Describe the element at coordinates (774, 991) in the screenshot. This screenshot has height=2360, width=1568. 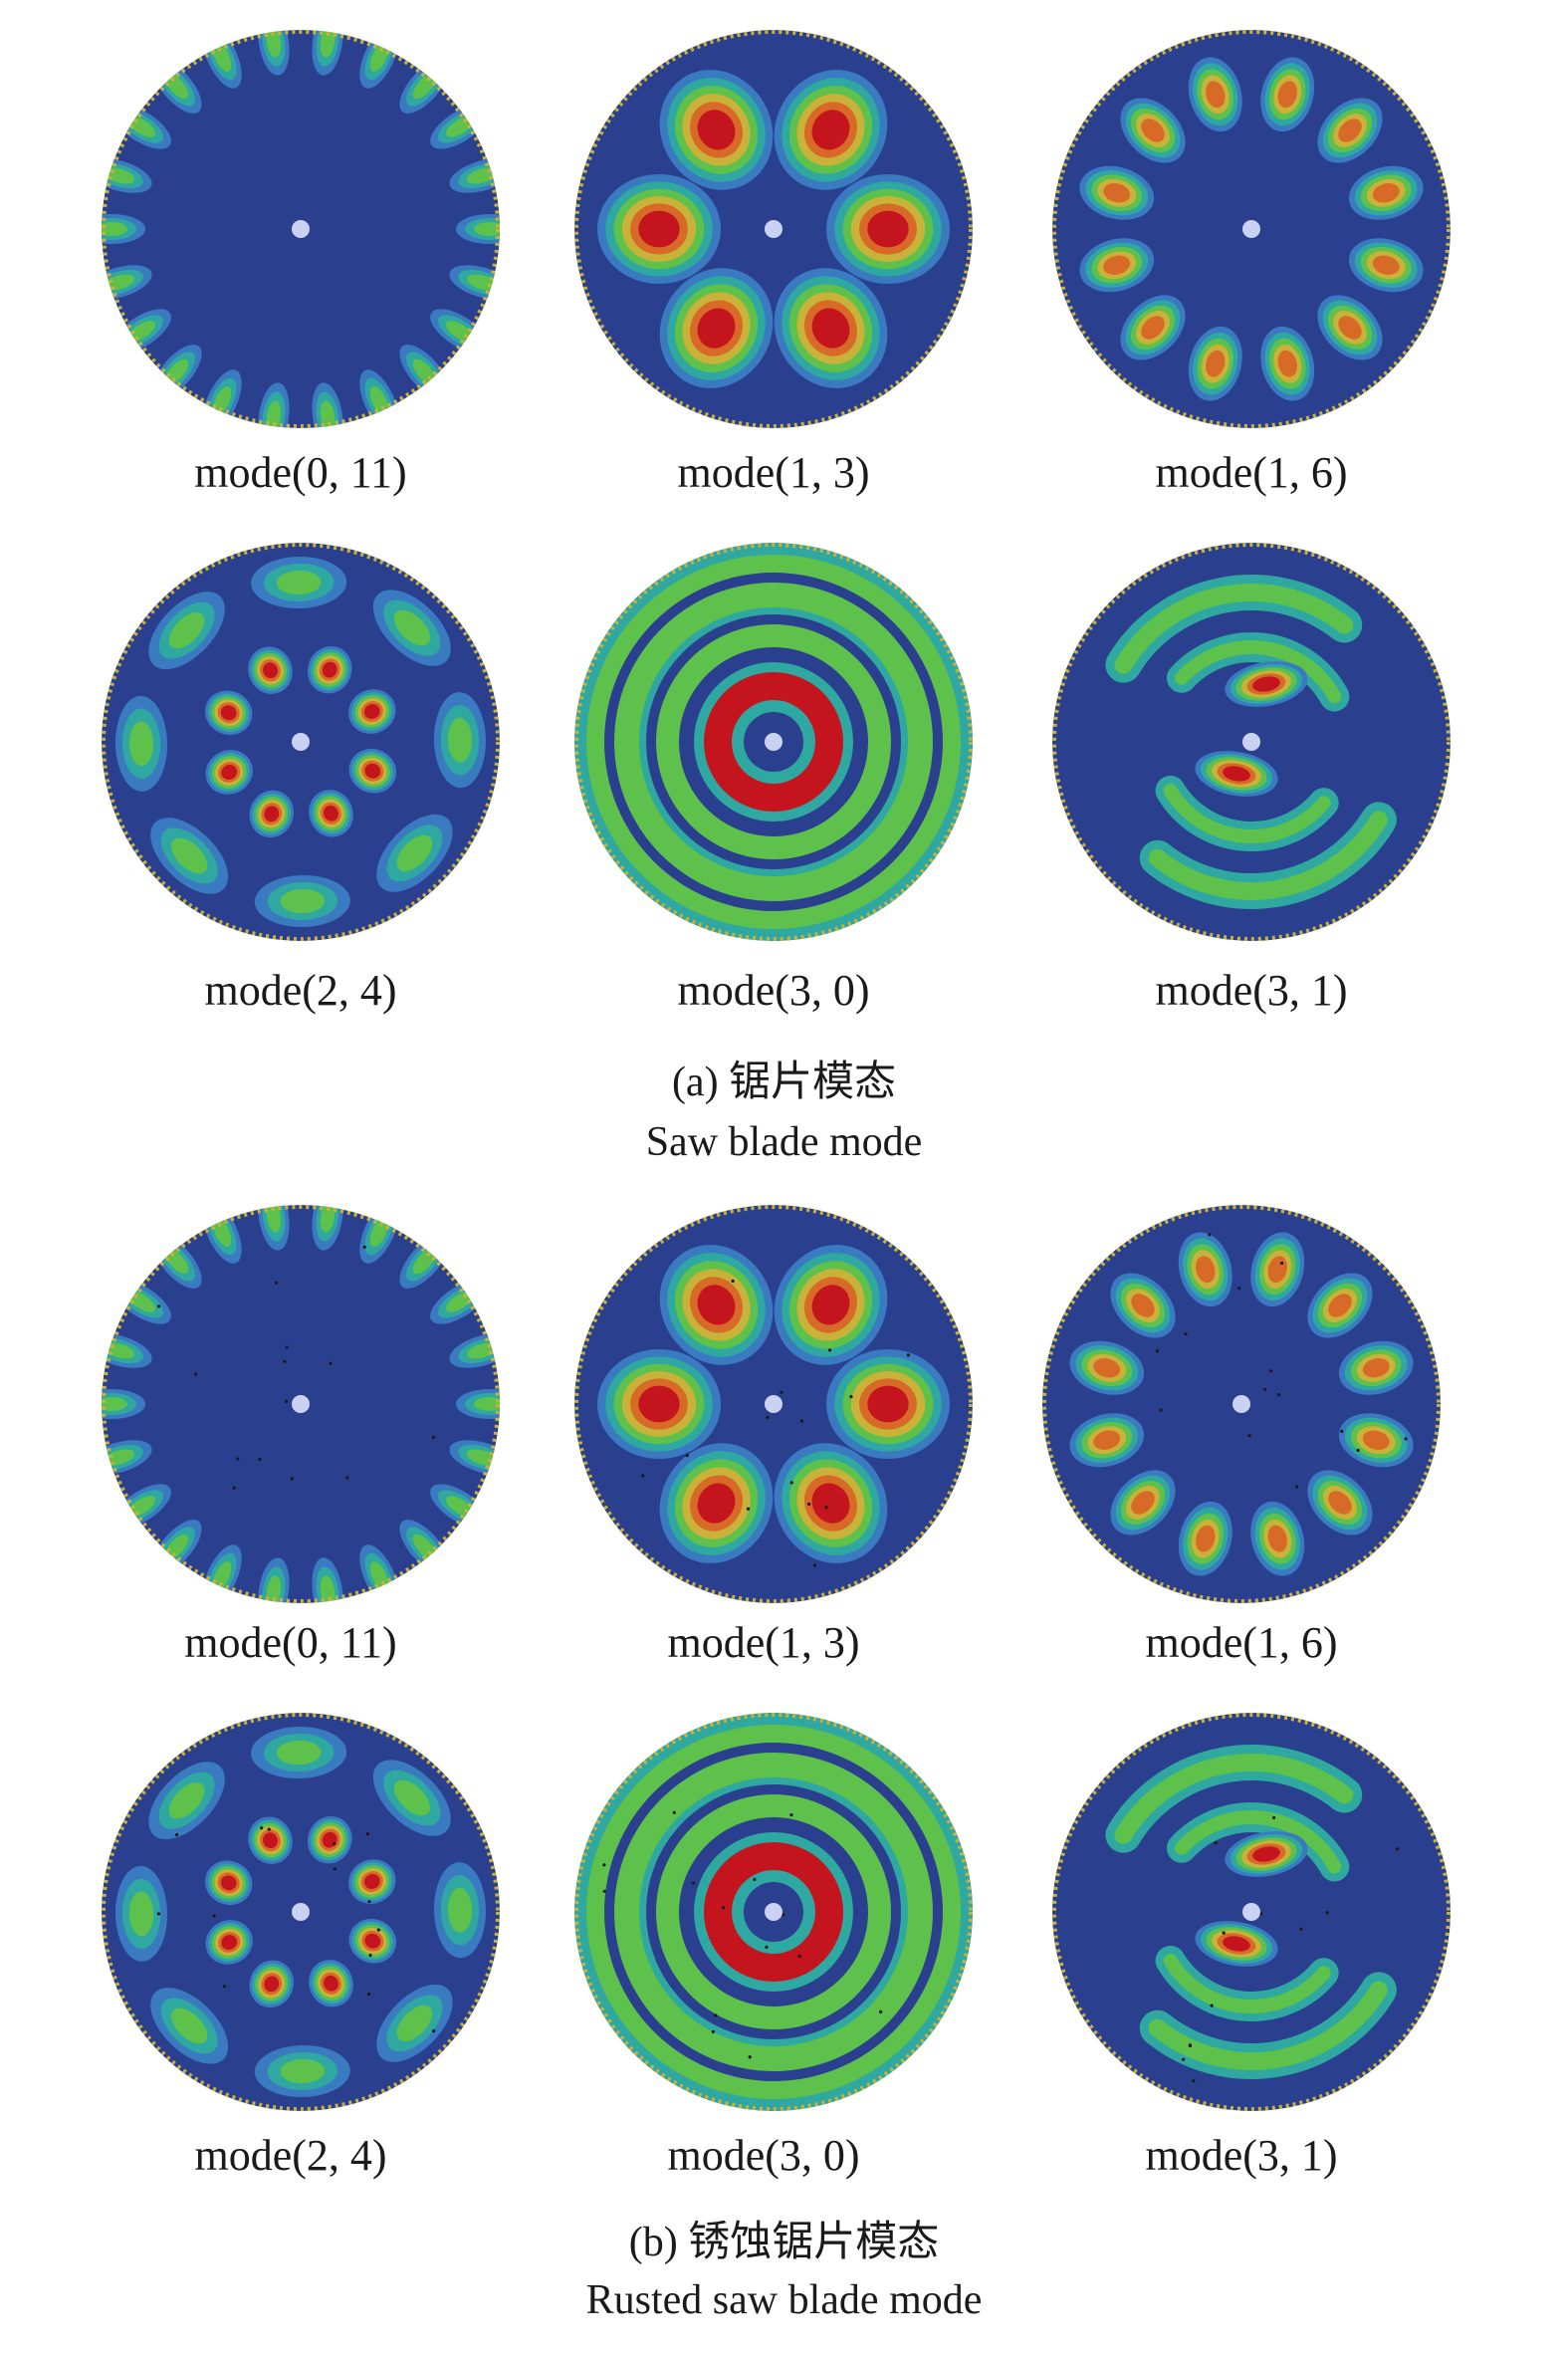
I see `mode-label: mode(3, 0)` at that location.